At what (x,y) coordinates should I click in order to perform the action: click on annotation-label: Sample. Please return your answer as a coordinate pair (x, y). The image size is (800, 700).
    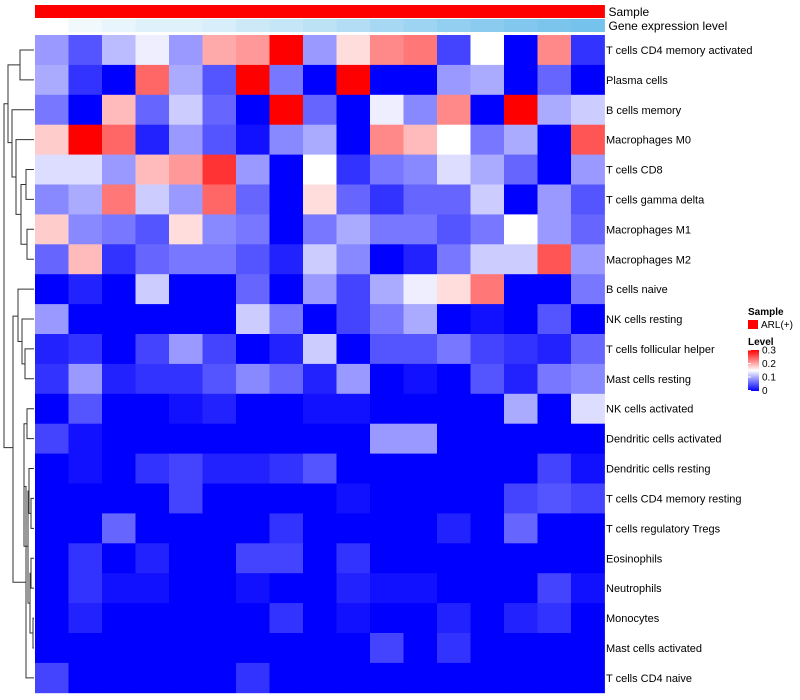
    Looking at the image, I should click on (629, 12).